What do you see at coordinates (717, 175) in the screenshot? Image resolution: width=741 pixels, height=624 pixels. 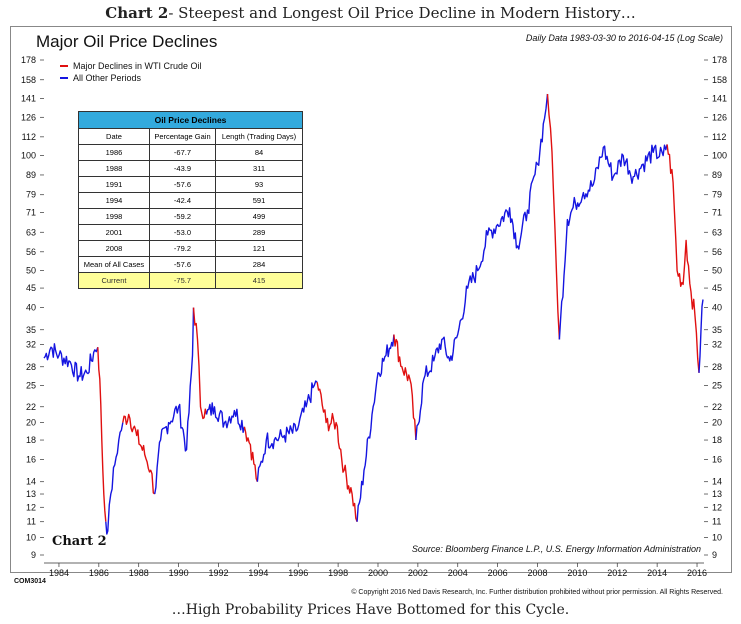 I see `y-tick-label-right: 89` at bounding box center [717, 175].